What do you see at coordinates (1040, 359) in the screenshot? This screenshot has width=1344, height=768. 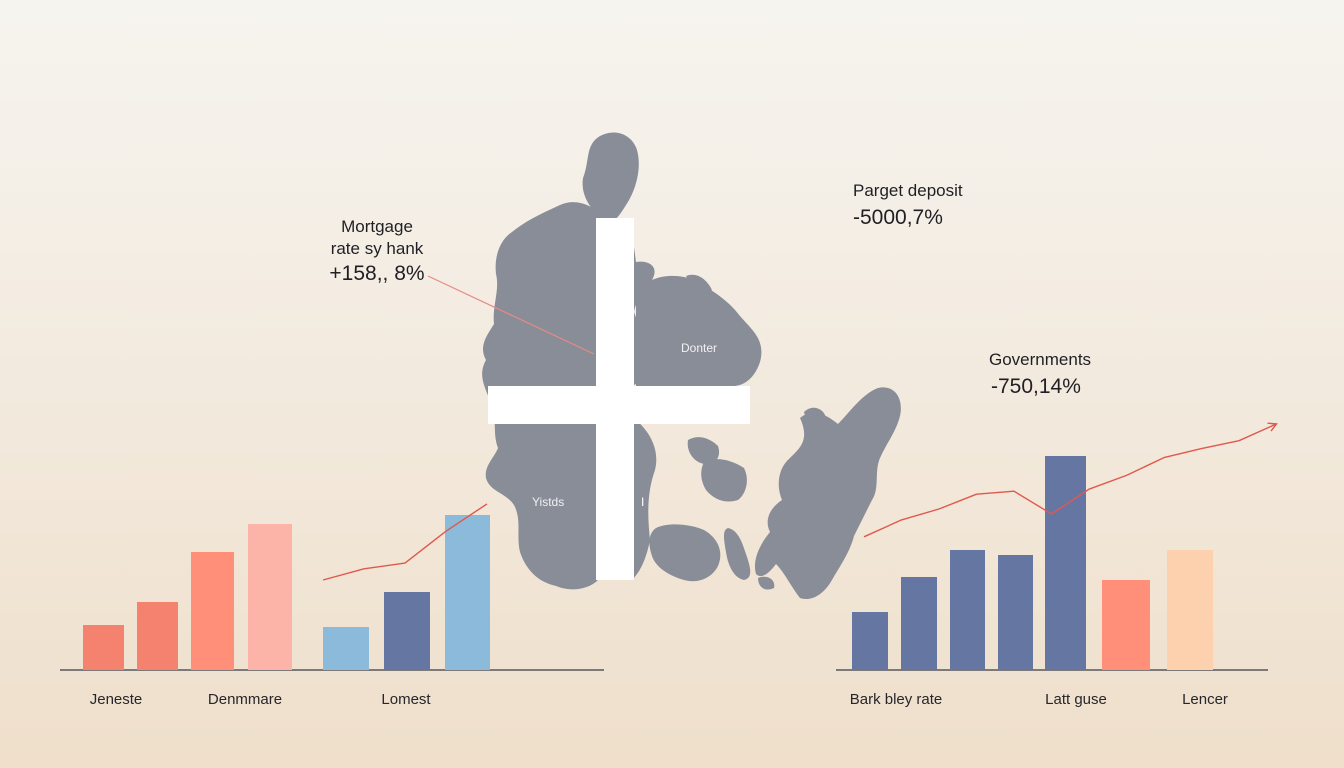 I see `governments-label: Governments` at bounding box center [1040, 359].